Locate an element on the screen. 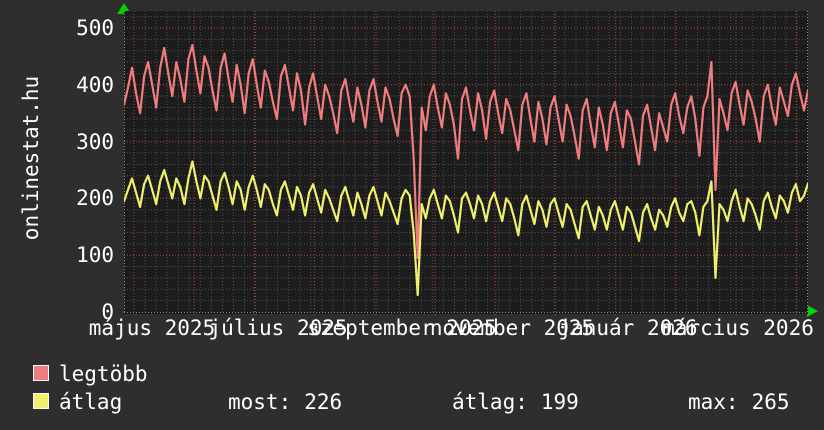 This screenshot has width=824, height=430. y-tick-label: 500 is located at coordinates (95, 28).